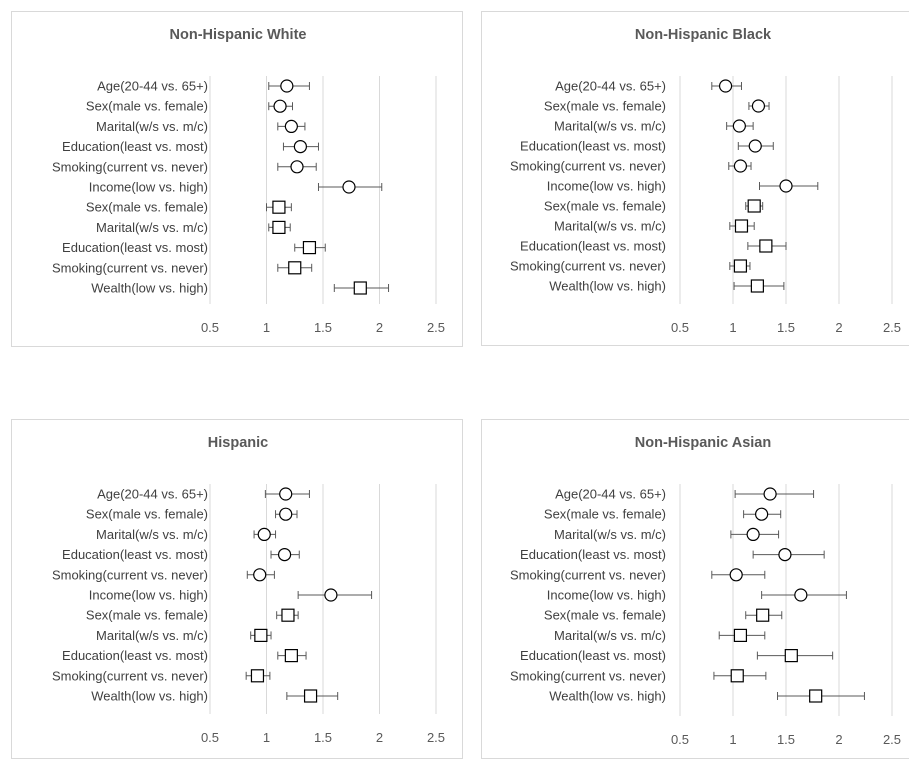  I want to click on chart-title: Non-Hispanic Black, so click(703, 35).